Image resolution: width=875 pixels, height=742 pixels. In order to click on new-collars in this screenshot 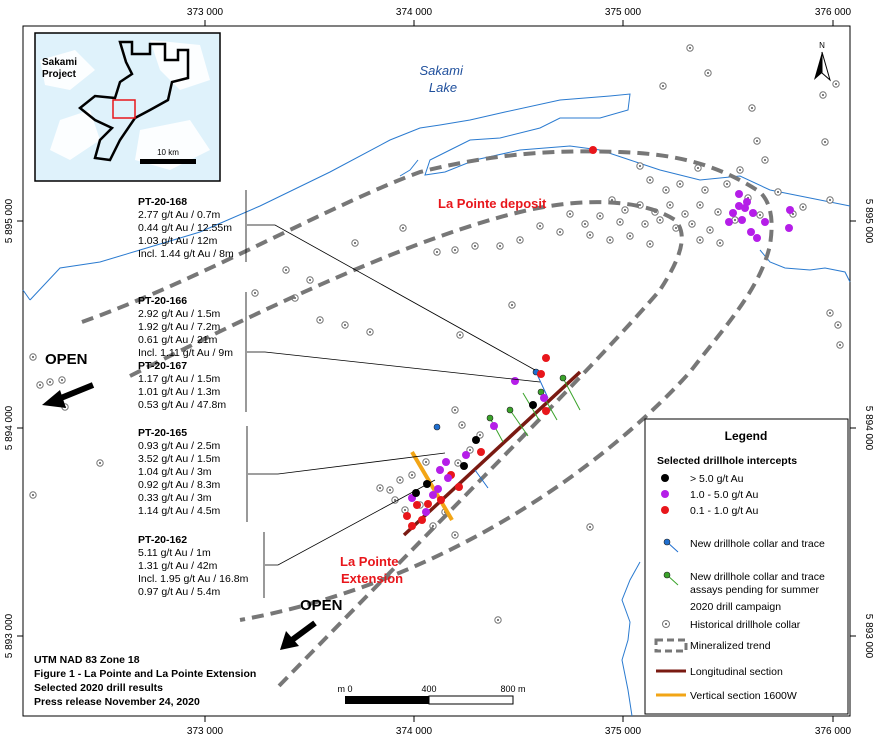, I will do `click(500, 399)`.